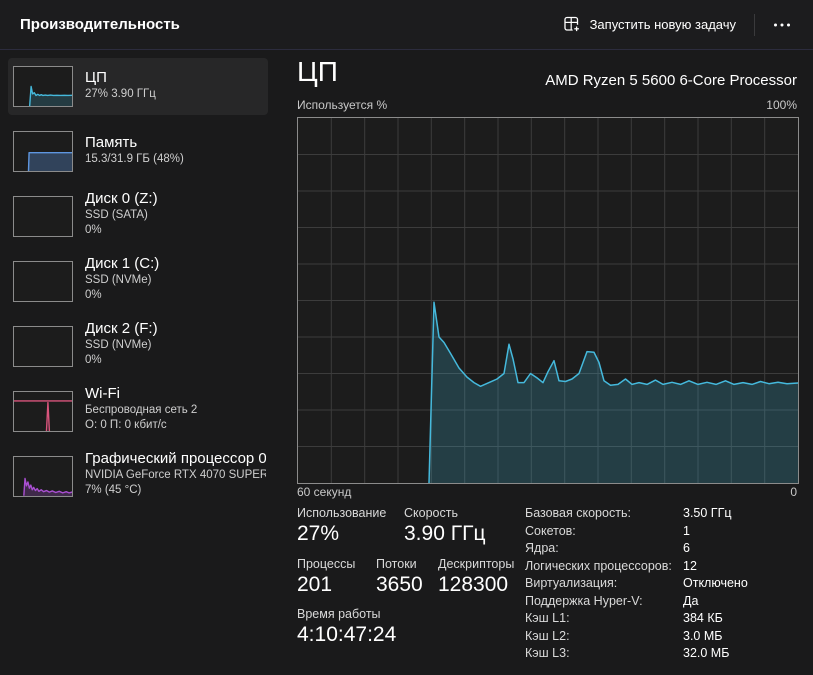  What do you see at coordinates (542, 548) in the screenshot?
I see `detail-label: Ядра:` at bounding box center [542, 548].